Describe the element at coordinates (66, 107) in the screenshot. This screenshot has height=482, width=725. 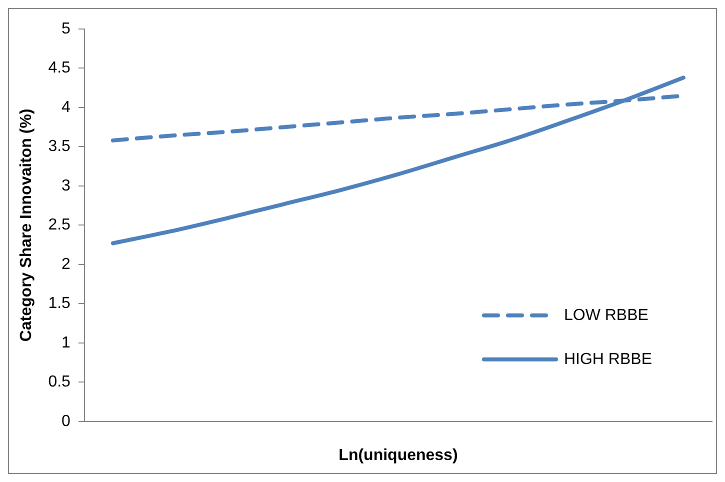
I see `y-tick-label: 4` at that location.